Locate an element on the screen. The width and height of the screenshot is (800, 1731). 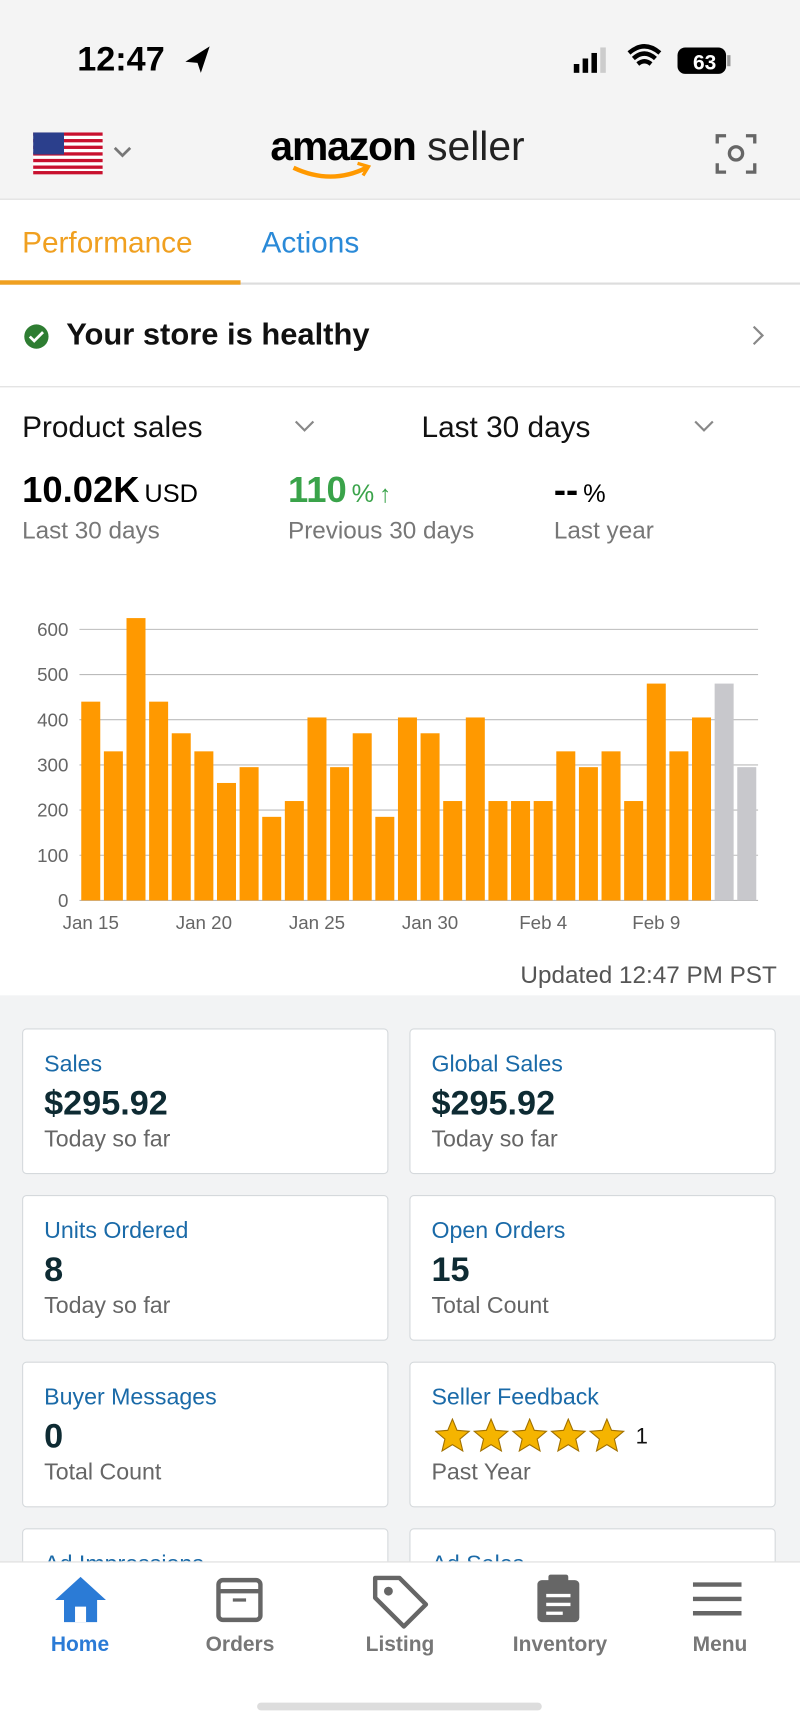
stat-2: 110 % ↑ is located at coordinates (339, 490).